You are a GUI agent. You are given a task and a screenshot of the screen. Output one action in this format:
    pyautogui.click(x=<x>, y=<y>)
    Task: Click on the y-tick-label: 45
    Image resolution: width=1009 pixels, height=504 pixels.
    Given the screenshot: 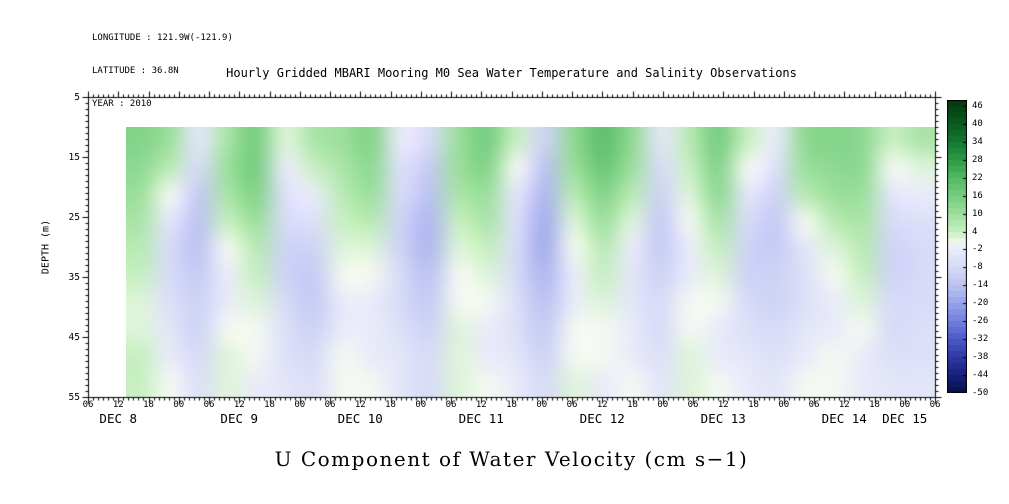 What is the action you would take?
    pyautogui.click(x=74, y=337)
    